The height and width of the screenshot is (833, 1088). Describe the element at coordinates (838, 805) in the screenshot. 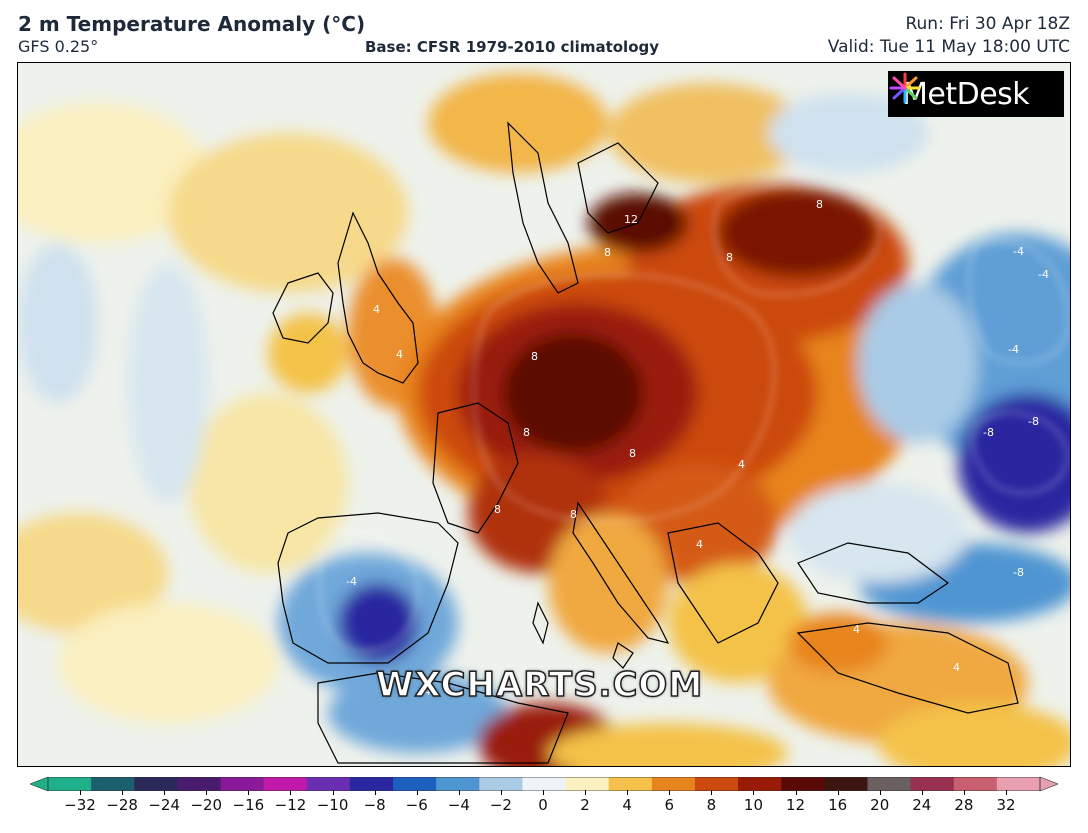

I see `colorbar-tick-label: 16` at that location.